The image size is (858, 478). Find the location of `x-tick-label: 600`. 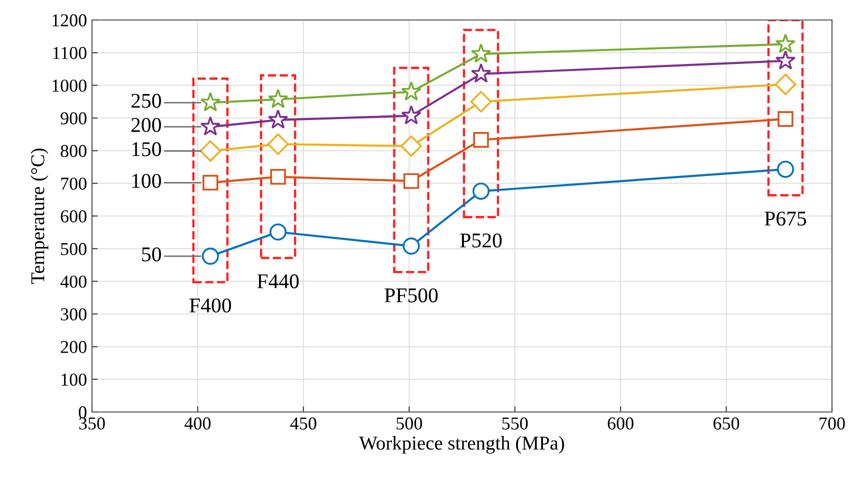

x-tick-label: 600 is located at coordinates (621, 423).